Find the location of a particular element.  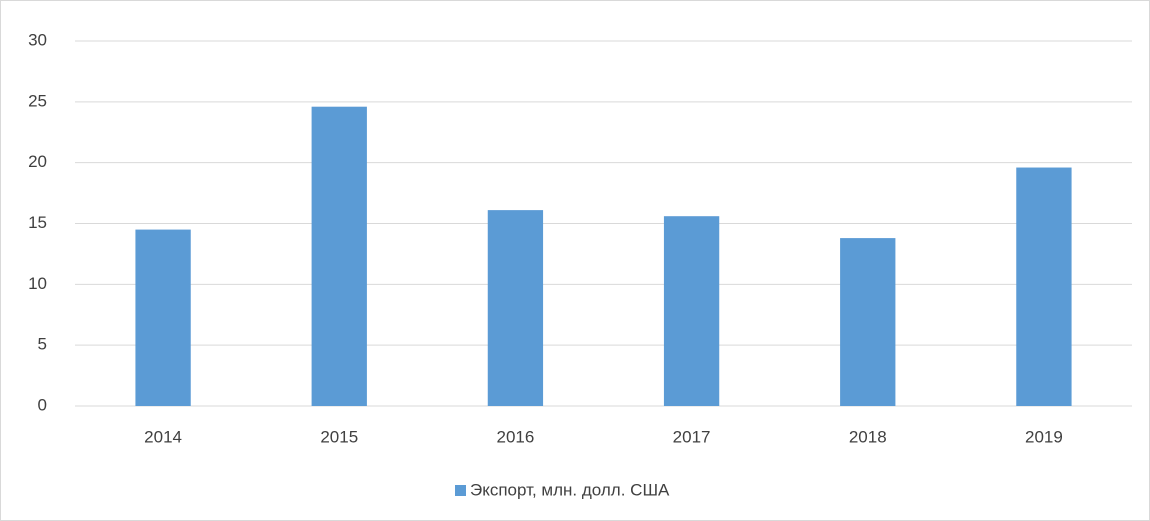

y-tick-label: 20 is located at coordinates (37, 161).